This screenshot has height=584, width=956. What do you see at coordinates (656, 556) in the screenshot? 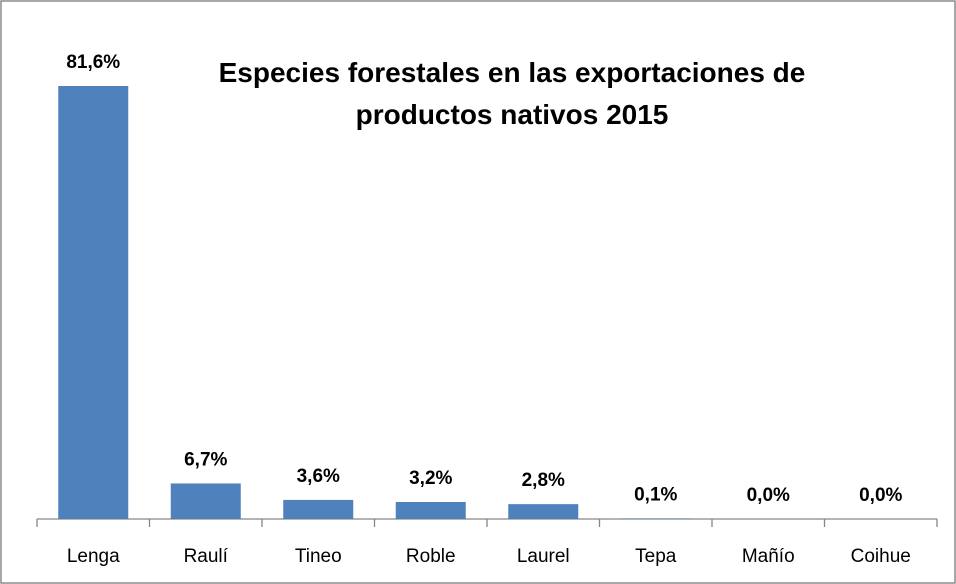
I see `x-tick-label: Tepa` at bounding box center [656, 556].